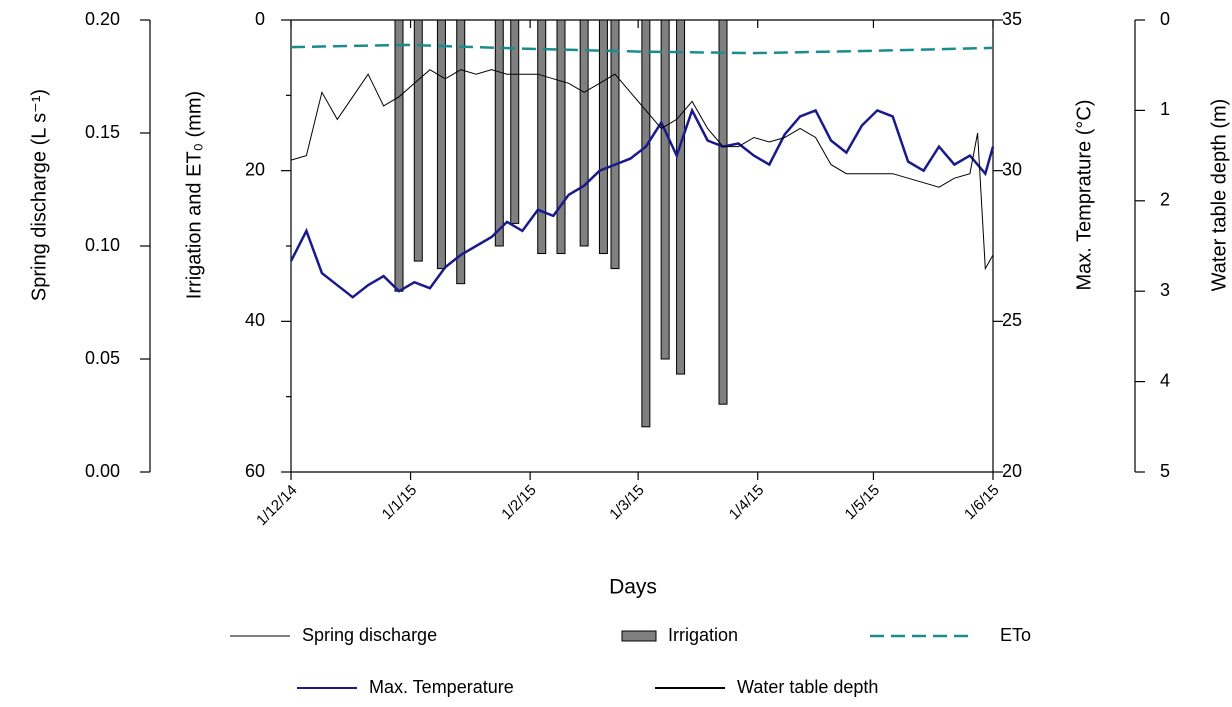  I want to click on x-tick-label: 1/1/15, so click(400, 503).